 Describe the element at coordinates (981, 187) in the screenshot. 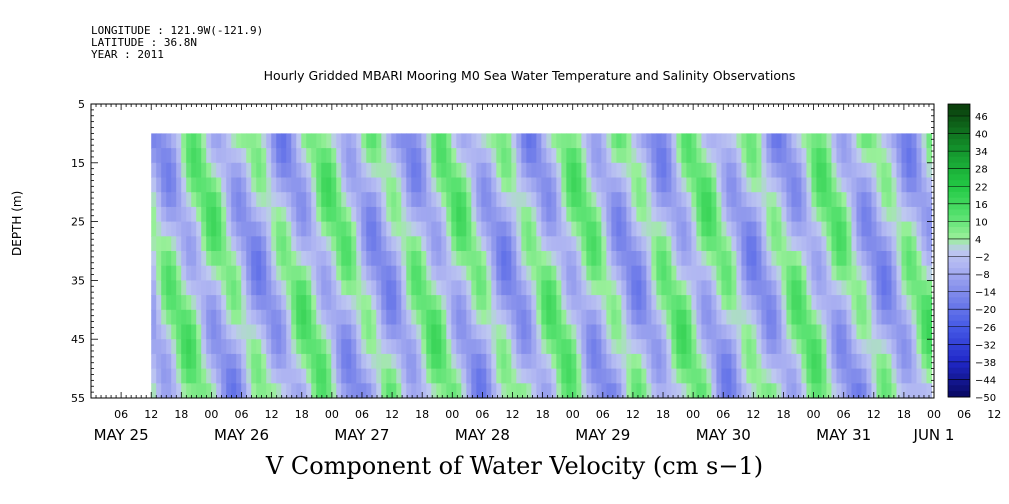

I see `colorbar-label: 22` at that location.